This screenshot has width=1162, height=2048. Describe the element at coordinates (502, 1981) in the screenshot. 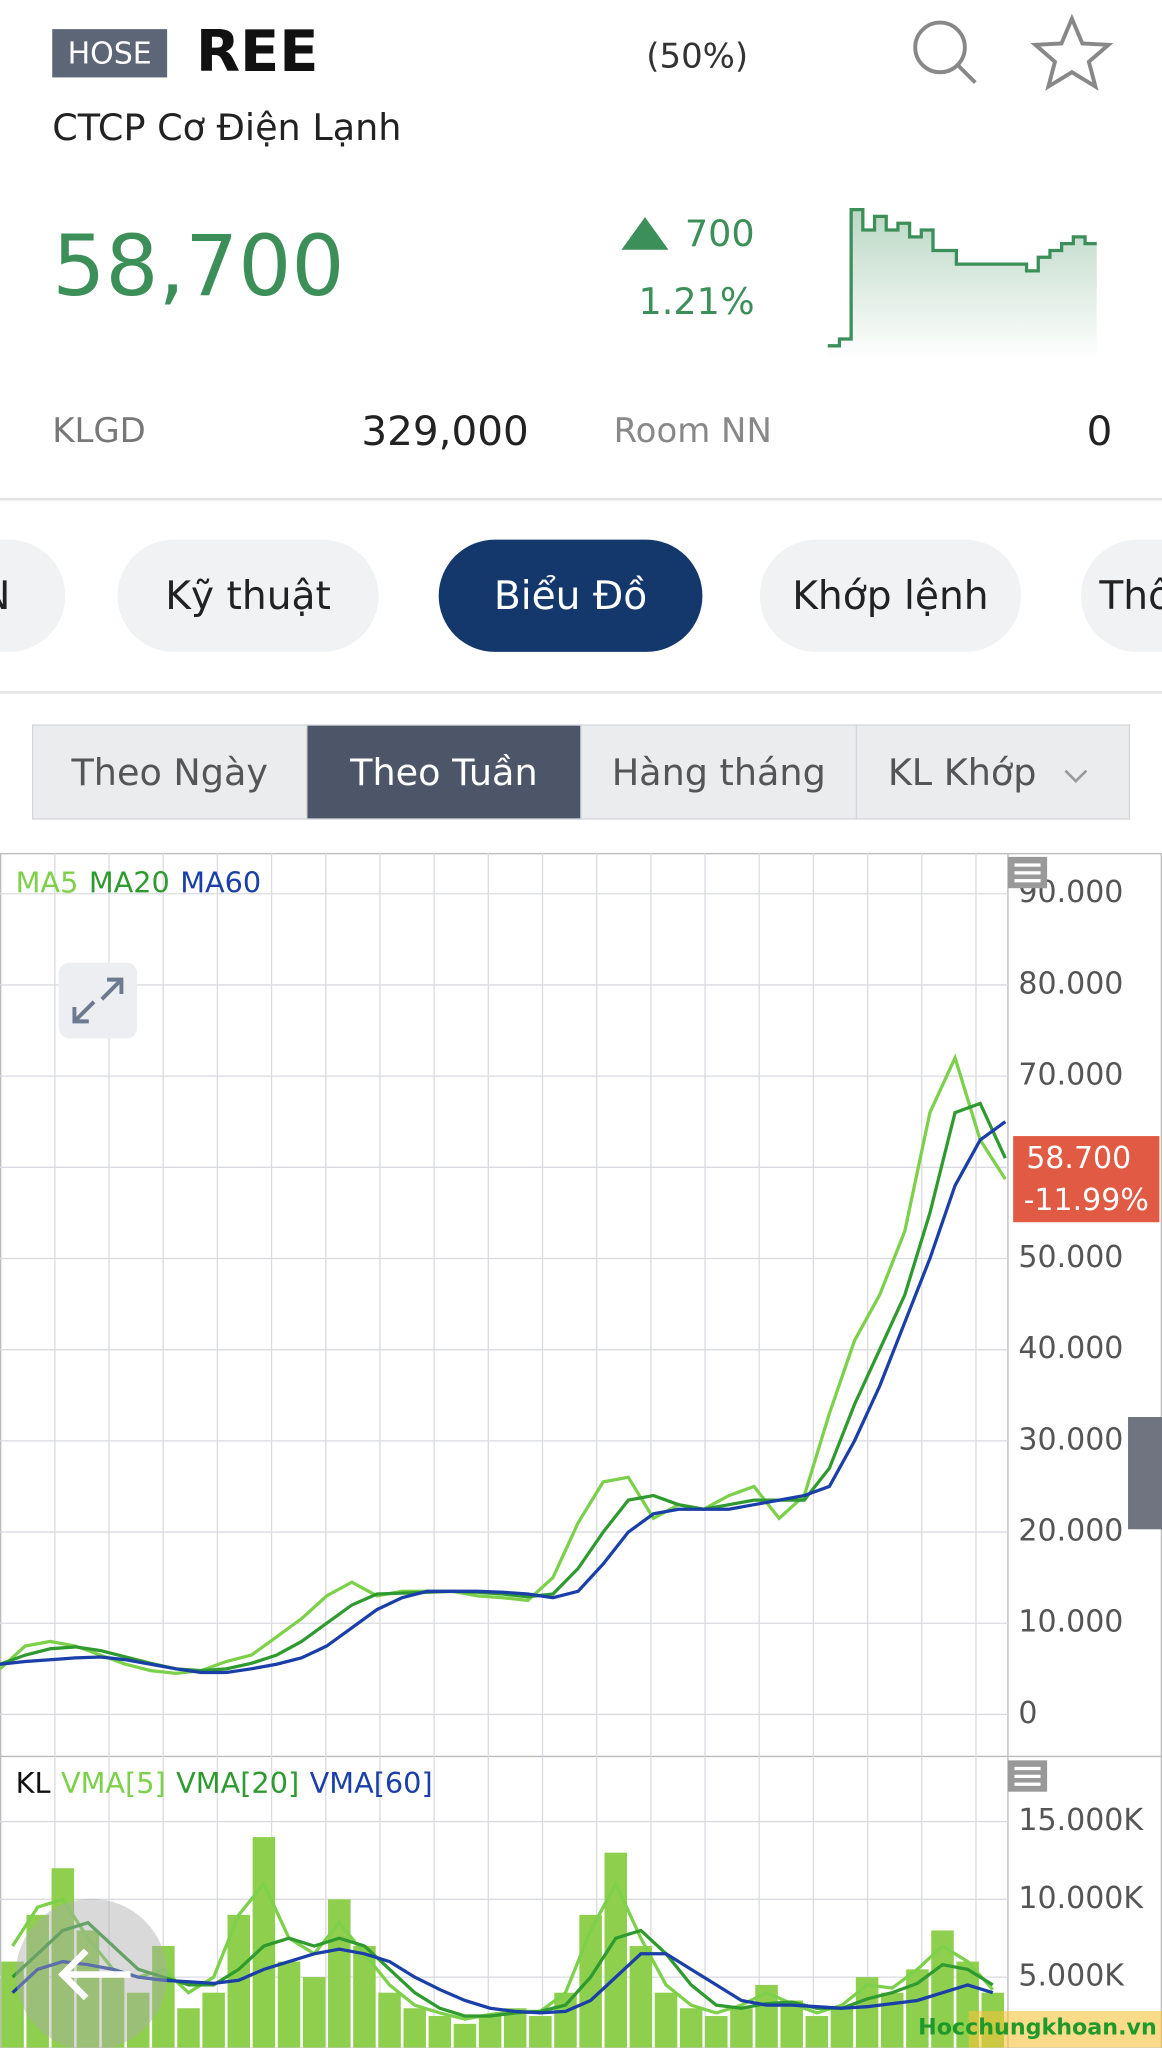

I see `series-line` at that location.